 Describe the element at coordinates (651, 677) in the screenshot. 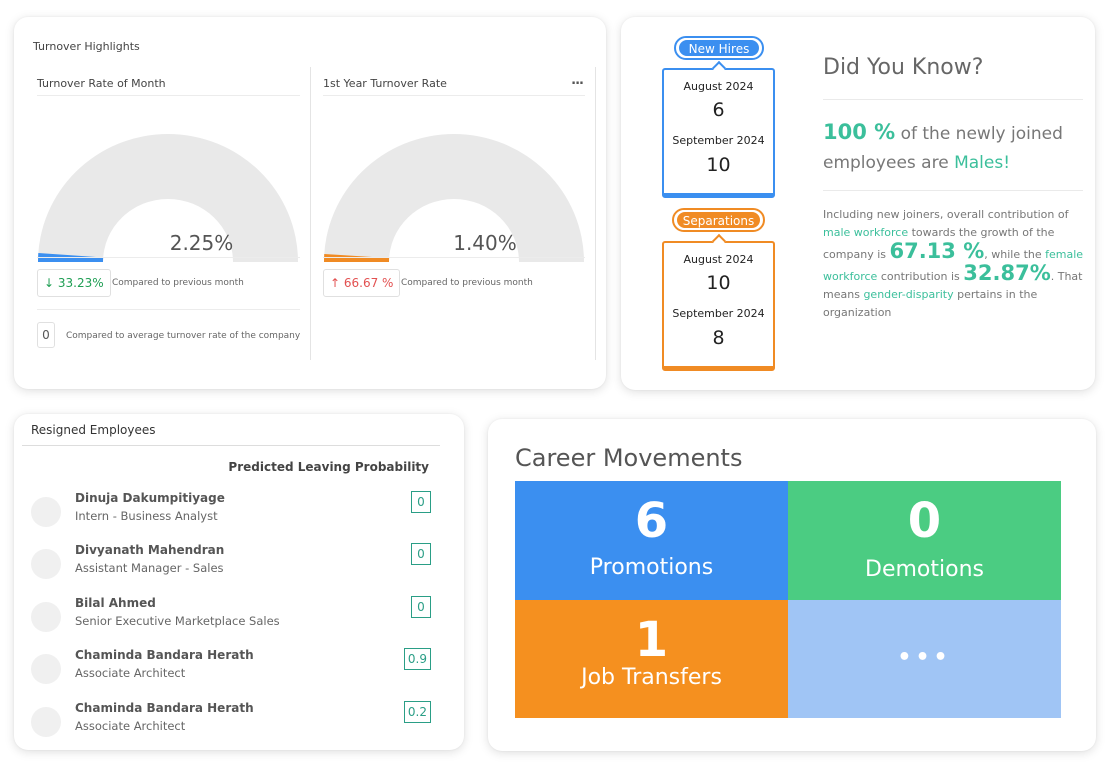

I see `job-transfers-label: Job Transfers` at that location.